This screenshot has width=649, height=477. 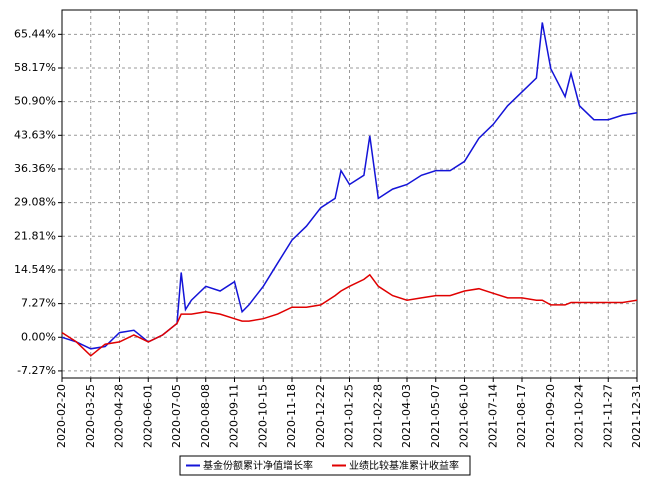 I want to click on y-tick-label: 58.17%, so click(x=35, y=67).